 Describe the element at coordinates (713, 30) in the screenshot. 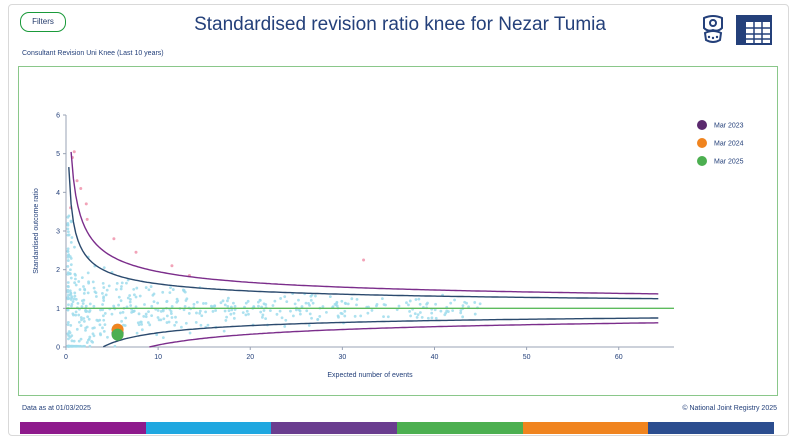

I see `knee-implant-icon` at that location.